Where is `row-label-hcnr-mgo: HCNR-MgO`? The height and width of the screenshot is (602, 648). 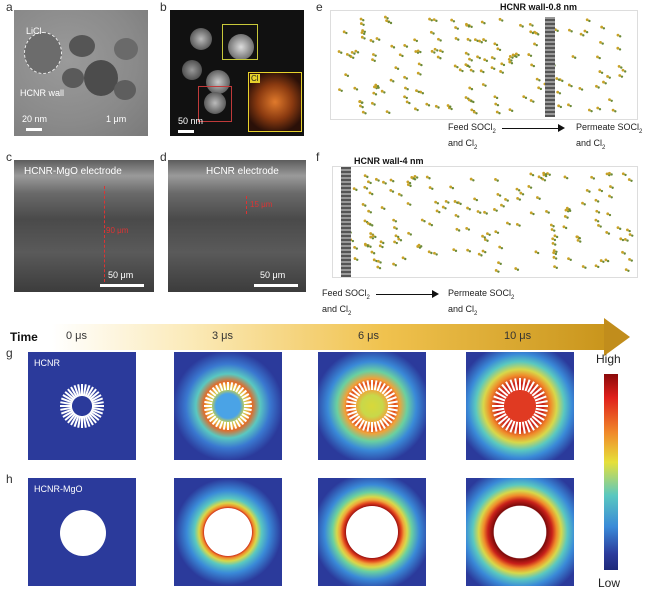 row-label-hcnr-mgo: HCNR-MgO is located at coordinates (58, 489).